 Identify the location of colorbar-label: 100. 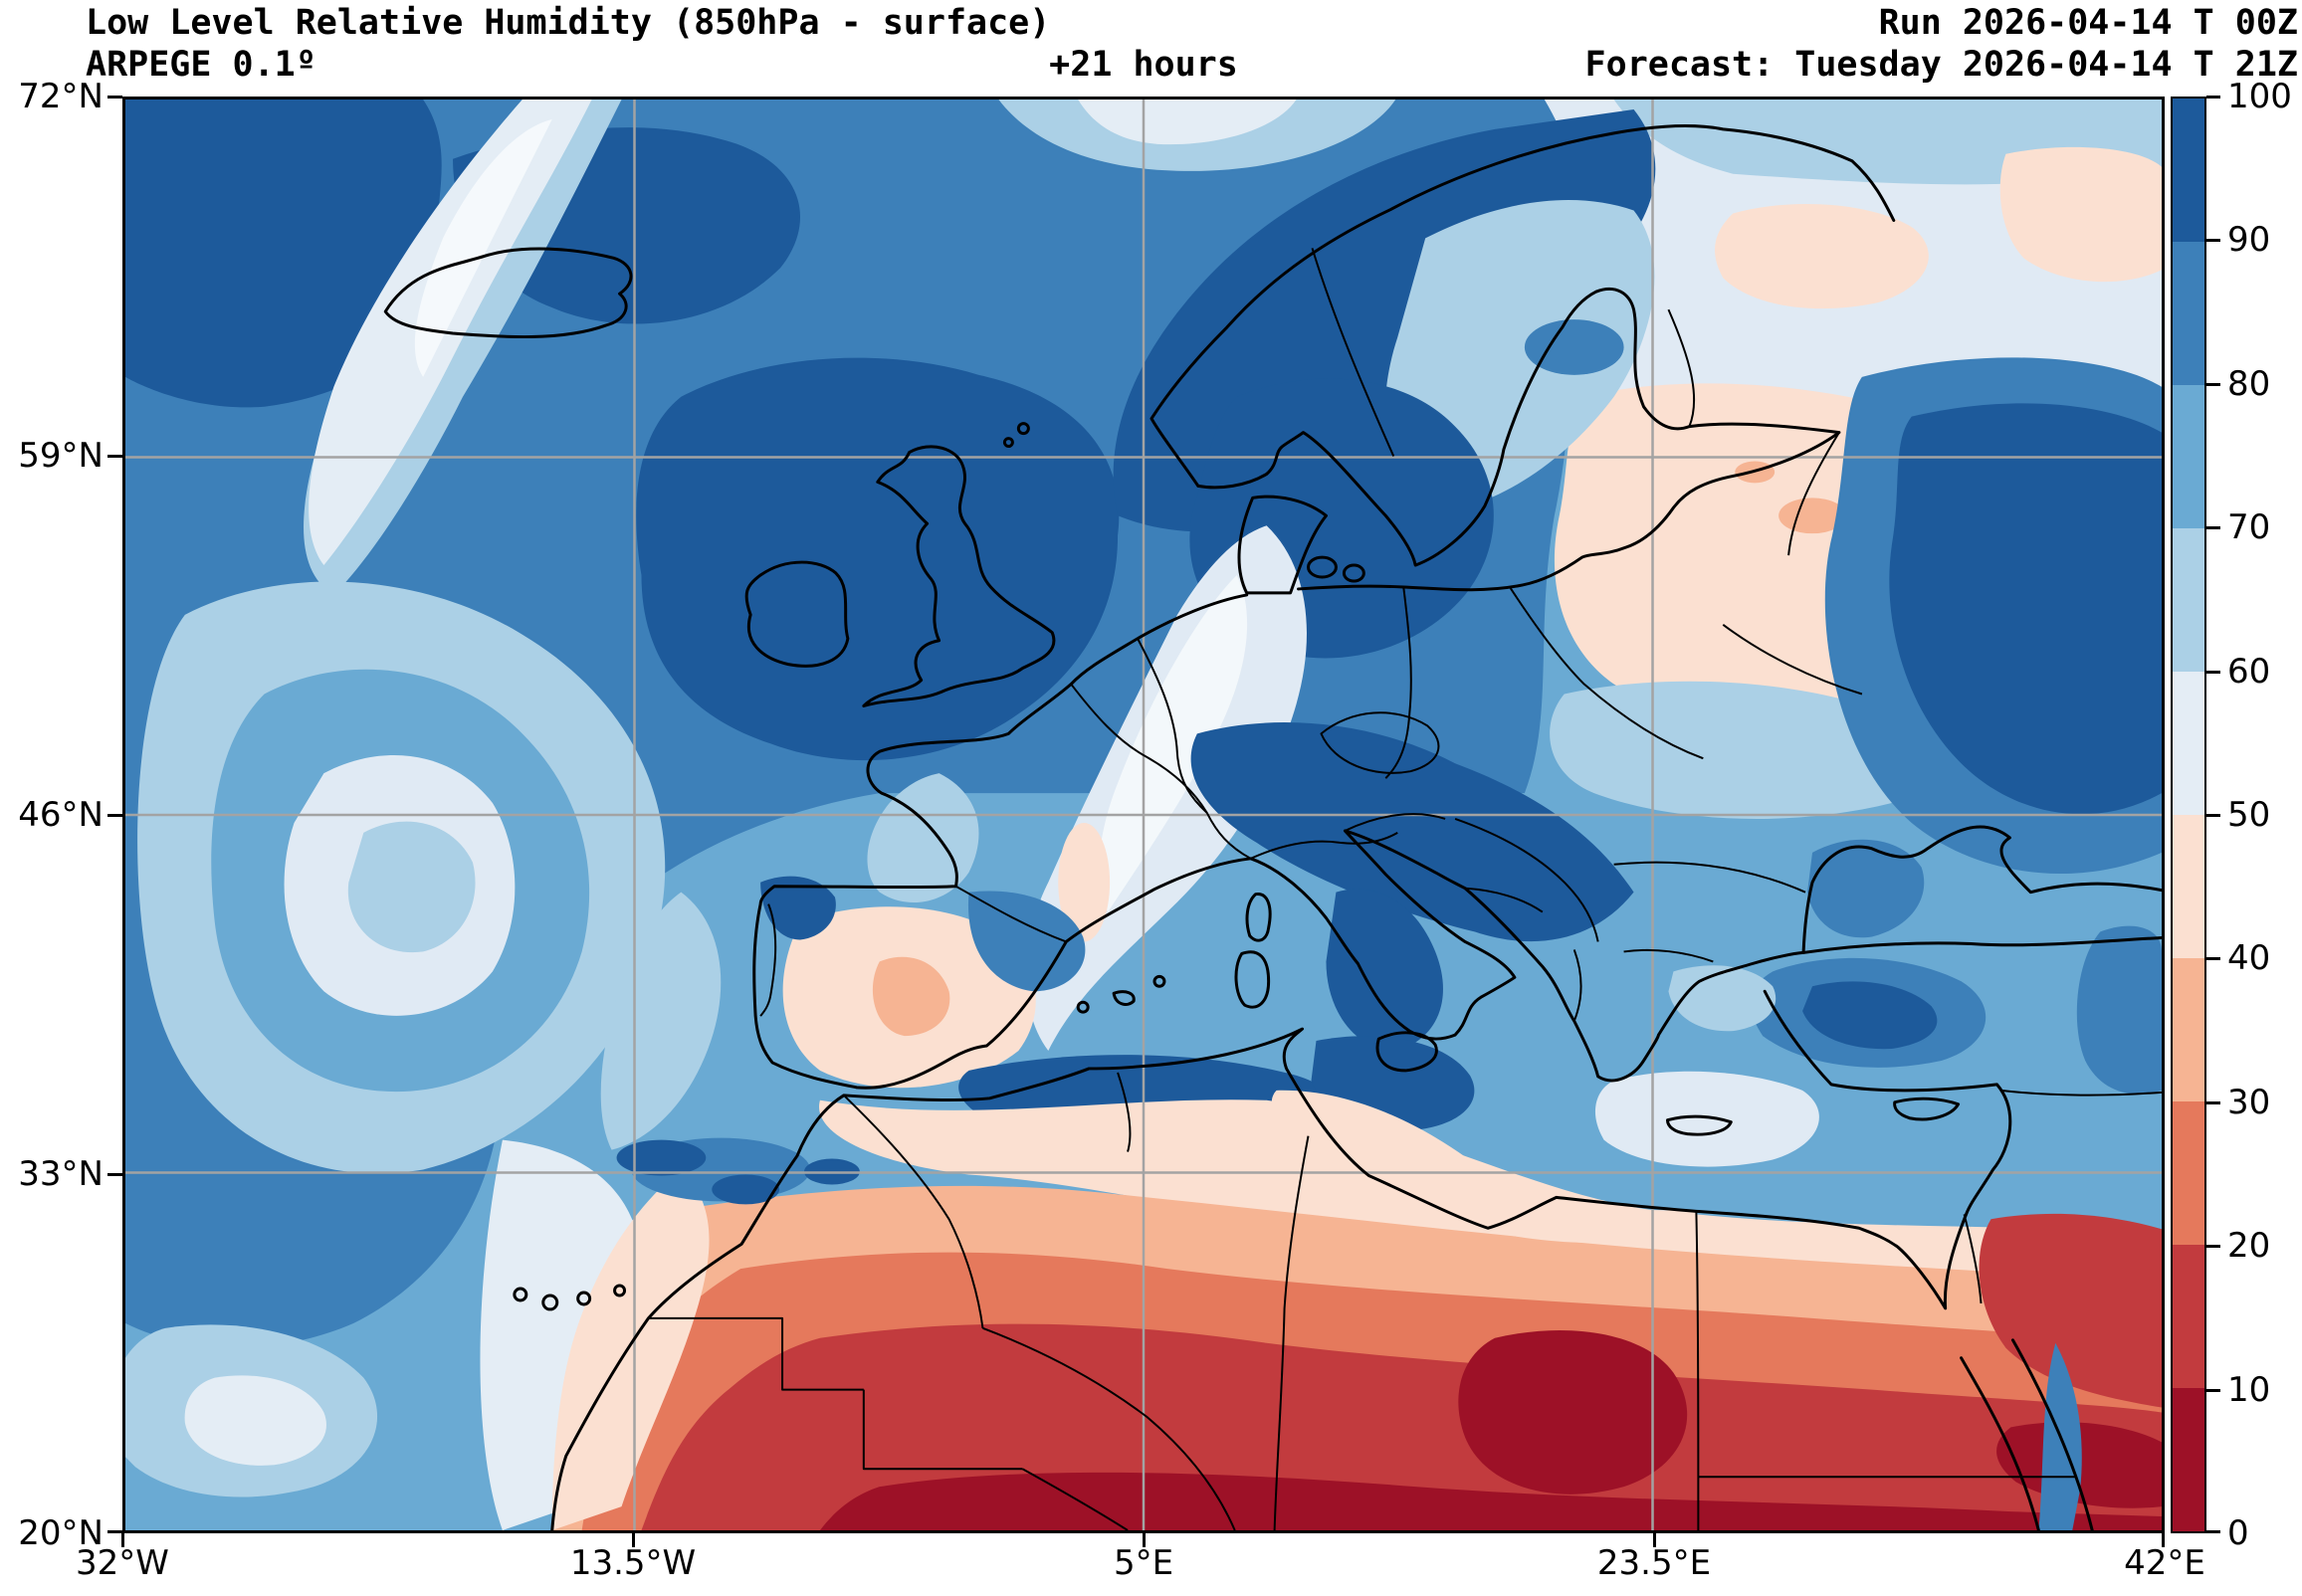
(2259, 97).